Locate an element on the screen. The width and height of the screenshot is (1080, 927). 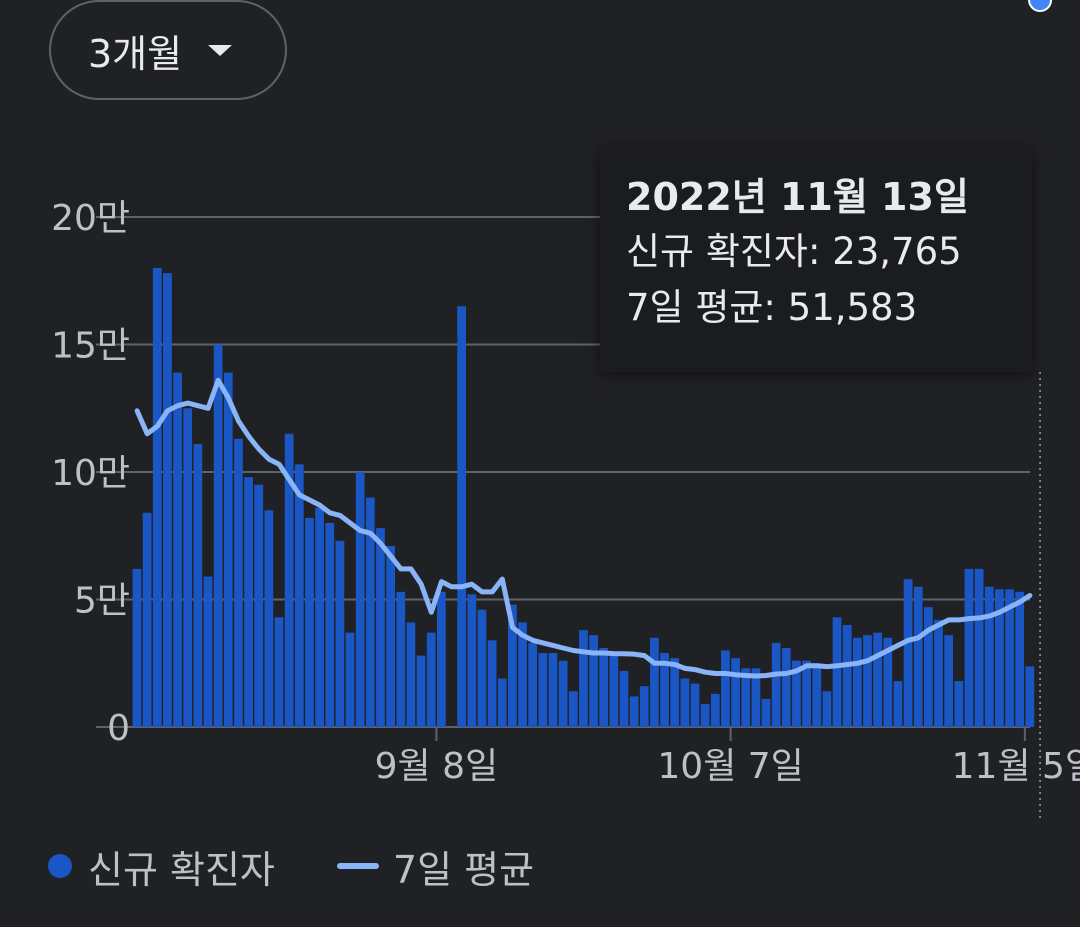
highlight-marker is located at coordinates (1040, 6).